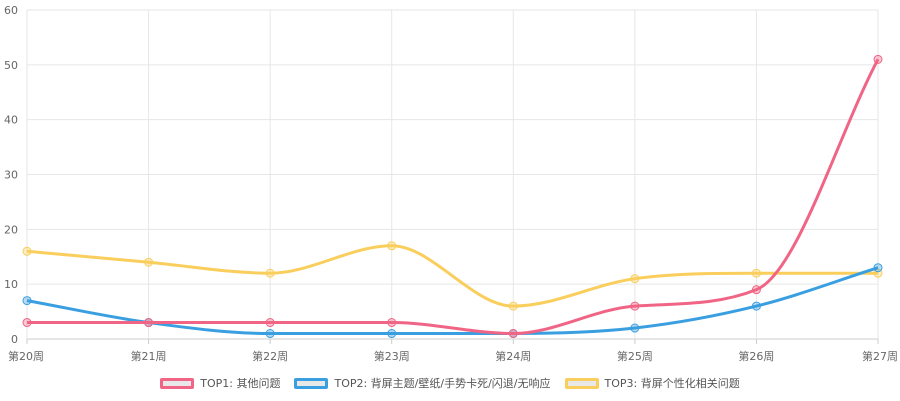  What do you see at coordinates (11, 229) in the screenshot?
I see `y-tick-label: 20` at bounding box center [11, 229].